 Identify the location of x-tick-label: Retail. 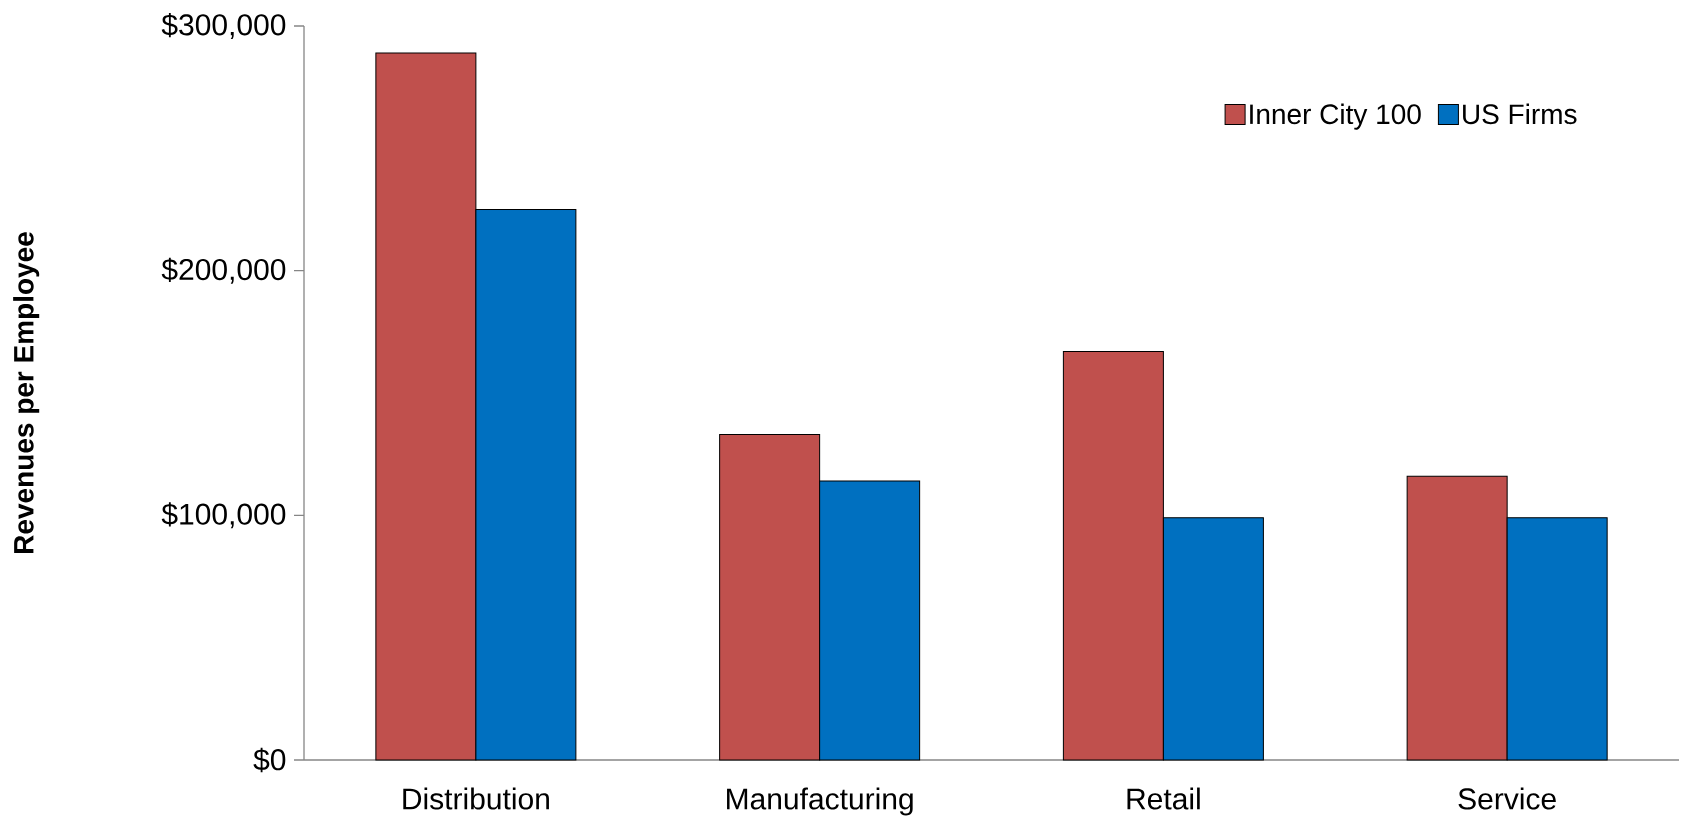
(1163, 798).